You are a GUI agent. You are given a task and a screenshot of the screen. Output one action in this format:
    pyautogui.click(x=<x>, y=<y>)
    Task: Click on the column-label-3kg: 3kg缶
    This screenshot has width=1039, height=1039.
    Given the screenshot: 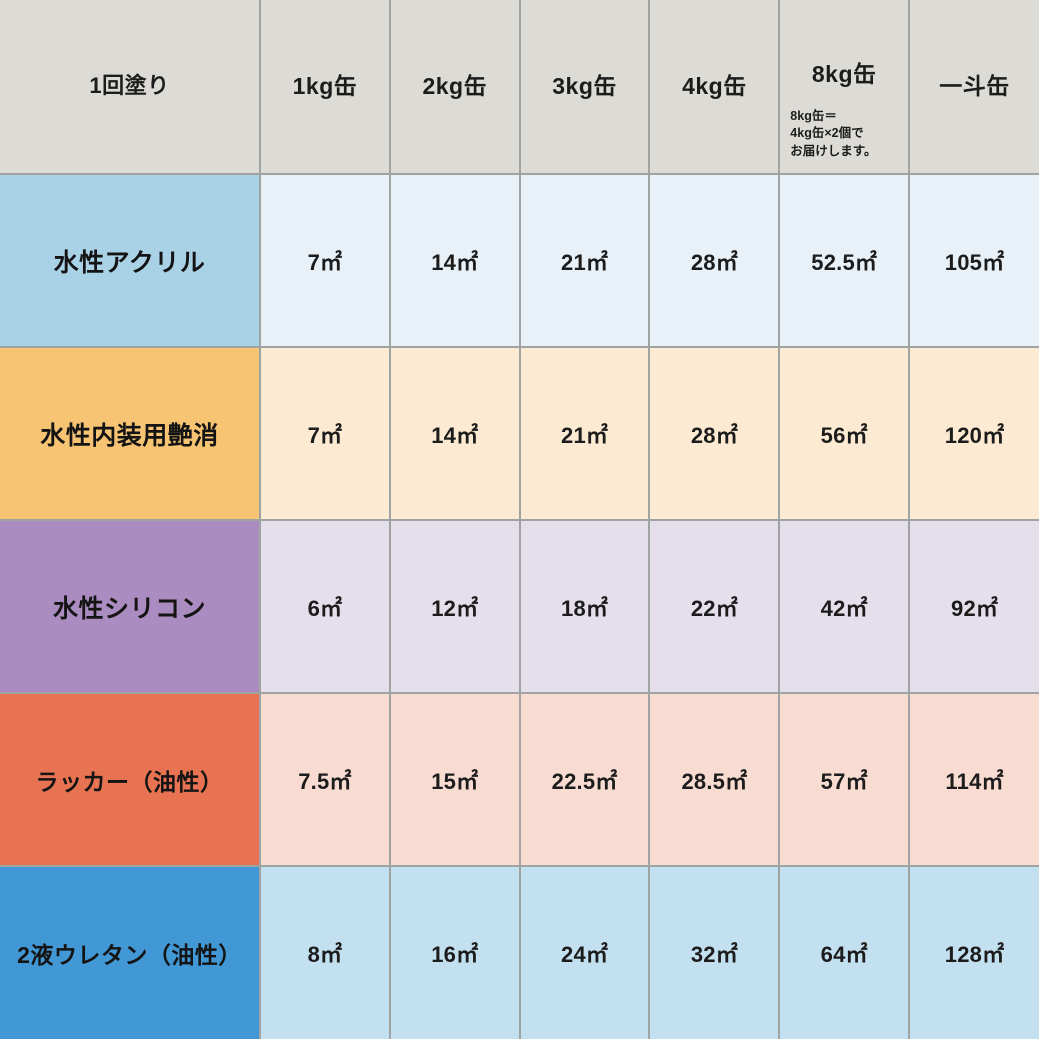 What is the action you would take?
    pyautogui.click(x=584, y=85)
    